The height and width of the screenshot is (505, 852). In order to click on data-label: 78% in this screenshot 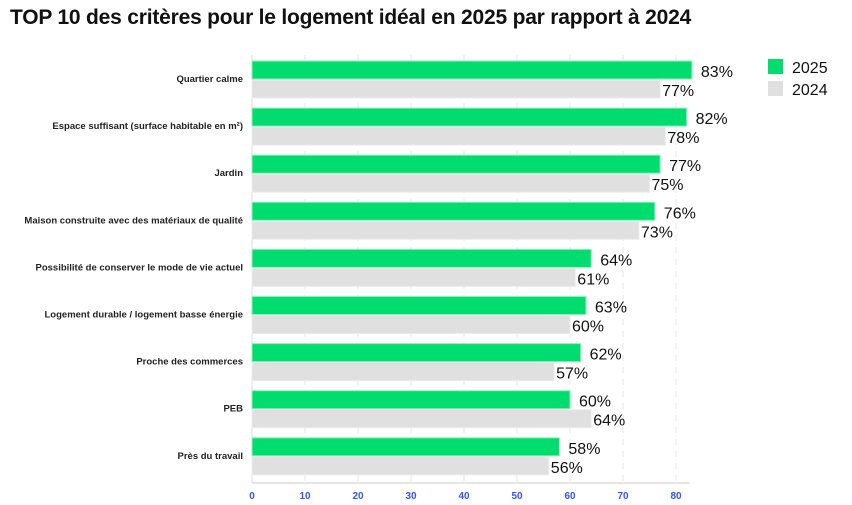, I will do `click(683, 138)`.